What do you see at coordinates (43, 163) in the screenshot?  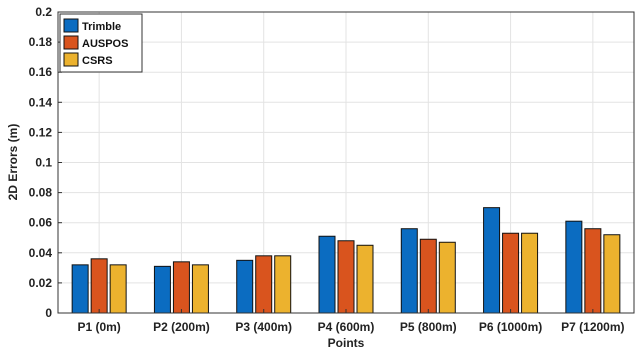 I see `y-tick-label: 0.1` at bounding box center [43, 163].